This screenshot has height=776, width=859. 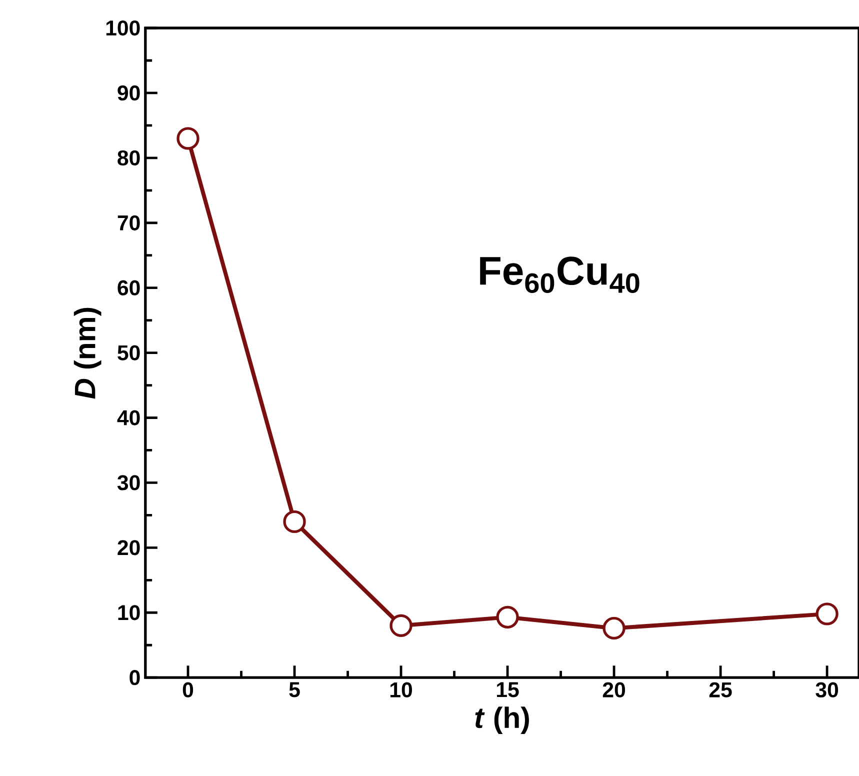 What do you see at coordinates (129, 92) in the screenshot?
I see `y-tick-label: 90` at bounding box center [129, 92].